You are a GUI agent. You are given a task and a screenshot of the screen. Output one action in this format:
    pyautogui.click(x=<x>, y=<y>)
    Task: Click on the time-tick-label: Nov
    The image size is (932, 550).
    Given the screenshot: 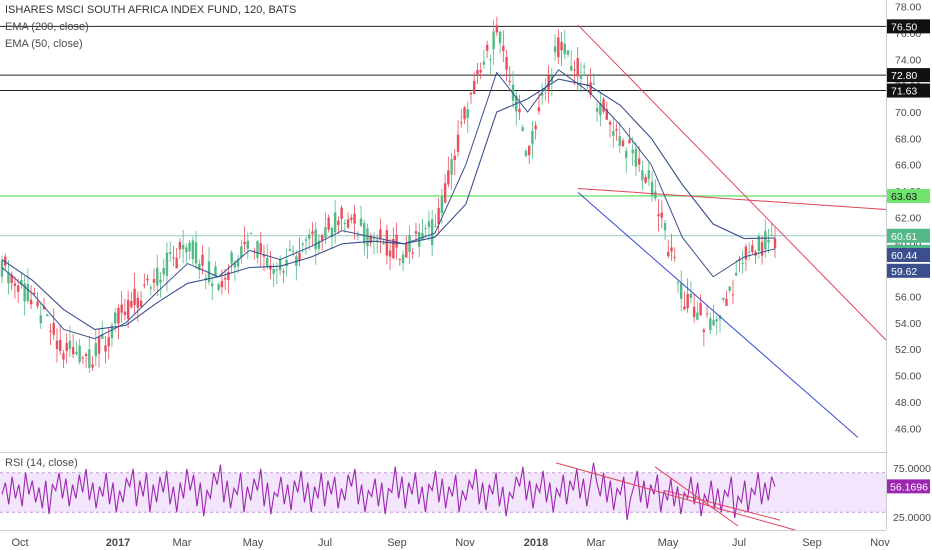 What is the action you would take?
    pyautogui.click(x=880, y=543)
    